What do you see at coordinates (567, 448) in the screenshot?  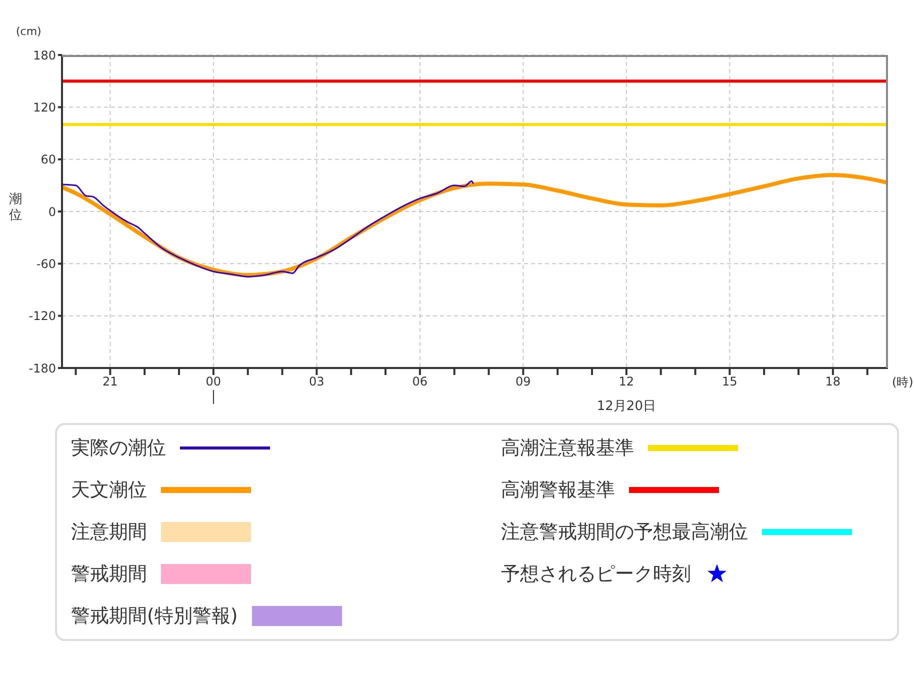 I see `legend-label: 高潮注意報基準` at bounding box center [567, 448].